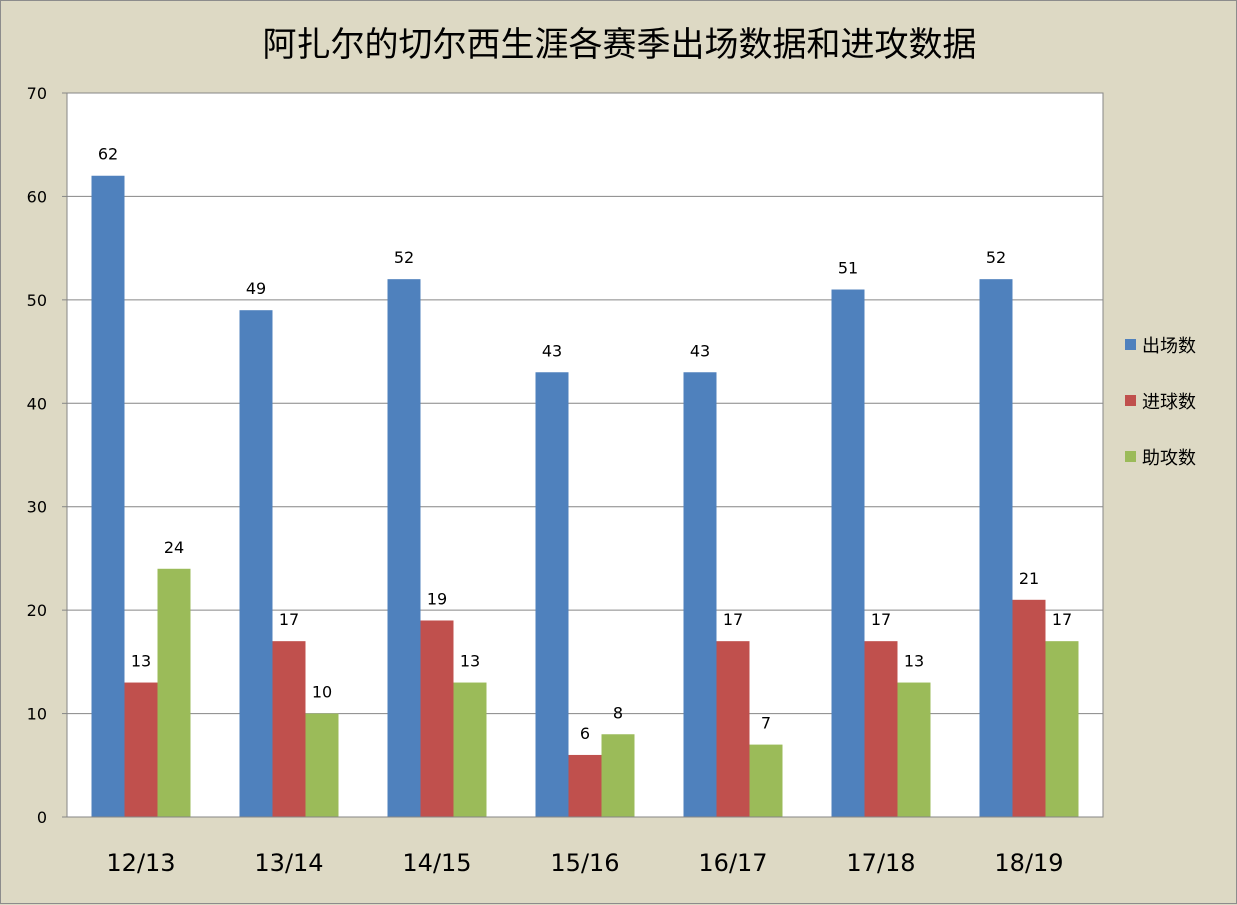 This screenshot has width=1237, height=905. What do you see at coordinates (37, 403) in the screenshot?
I see `y-tick-label: 40` at bounding box center [37, 403].